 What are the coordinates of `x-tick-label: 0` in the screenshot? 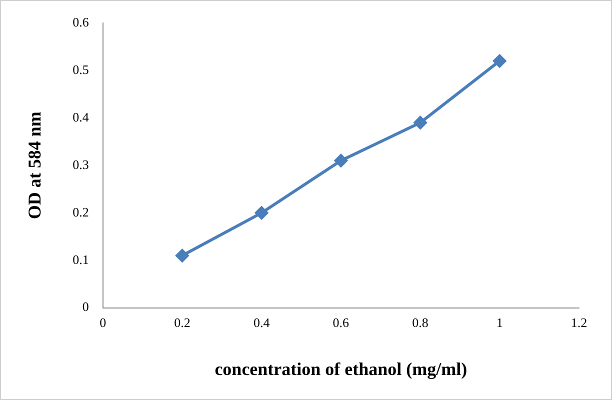 It's located at (103, 322).